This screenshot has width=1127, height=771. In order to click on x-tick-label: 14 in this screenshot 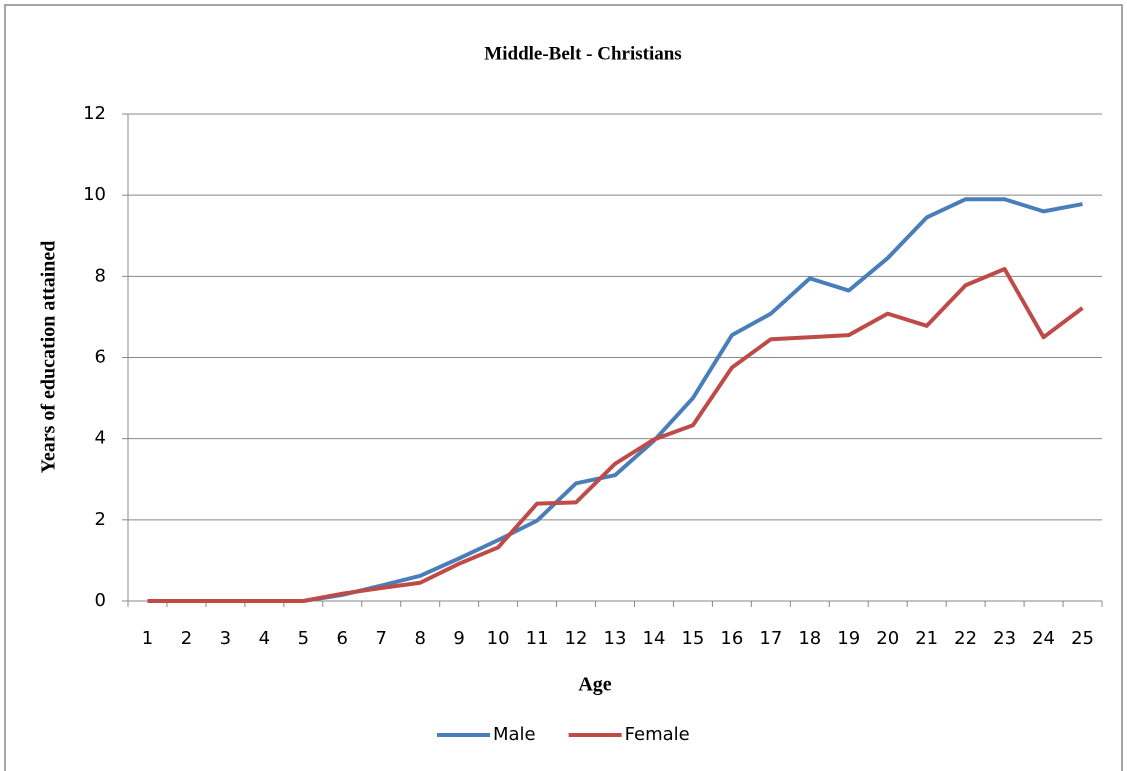, I will do `click(654, 638)`.